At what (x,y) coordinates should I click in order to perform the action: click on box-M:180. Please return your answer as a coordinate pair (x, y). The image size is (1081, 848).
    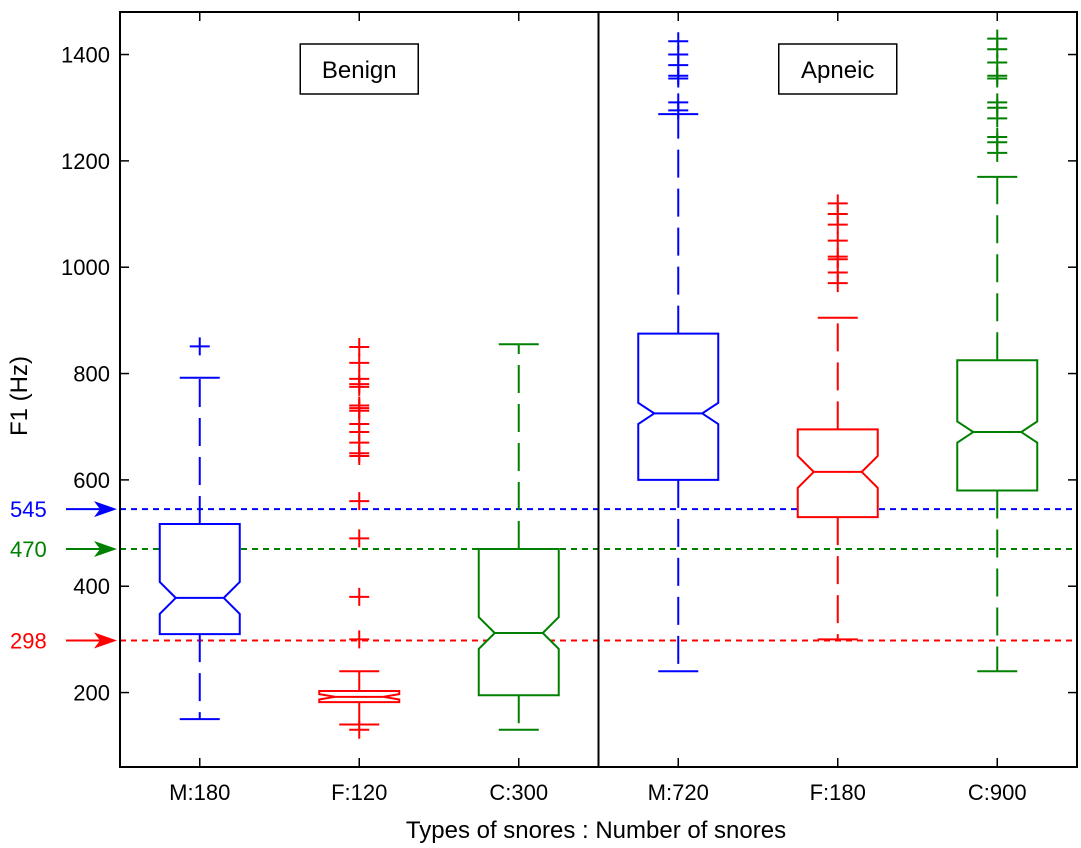
    Looking at the image, I should click on (199, 529).